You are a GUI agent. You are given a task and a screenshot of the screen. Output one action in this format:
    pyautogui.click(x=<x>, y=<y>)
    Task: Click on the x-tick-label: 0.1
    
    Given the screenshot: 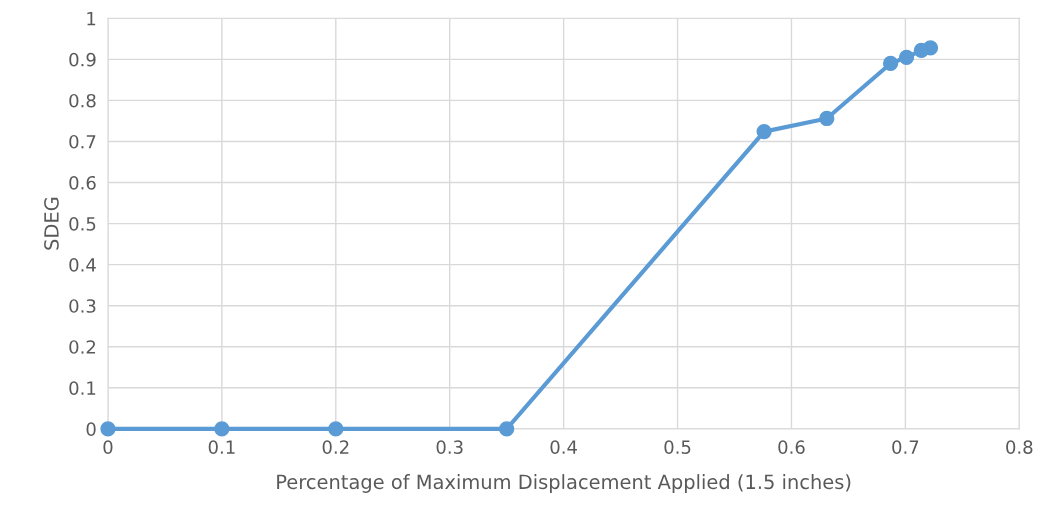 What is the action you would take?
    pyautogui.click(x=221, y=447)
    